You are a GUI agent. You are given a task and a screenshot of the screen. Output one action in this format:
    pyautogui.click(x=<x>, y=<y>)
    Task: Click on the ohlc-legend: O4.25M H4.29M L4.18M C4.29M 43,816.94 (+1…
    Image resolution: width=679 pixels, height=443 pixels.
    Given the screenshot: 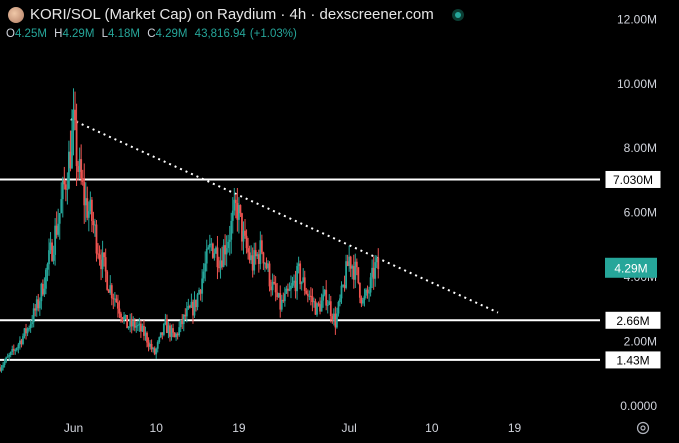 What is the action you would take?
    pyautogui.click(x=153, y=34)
    